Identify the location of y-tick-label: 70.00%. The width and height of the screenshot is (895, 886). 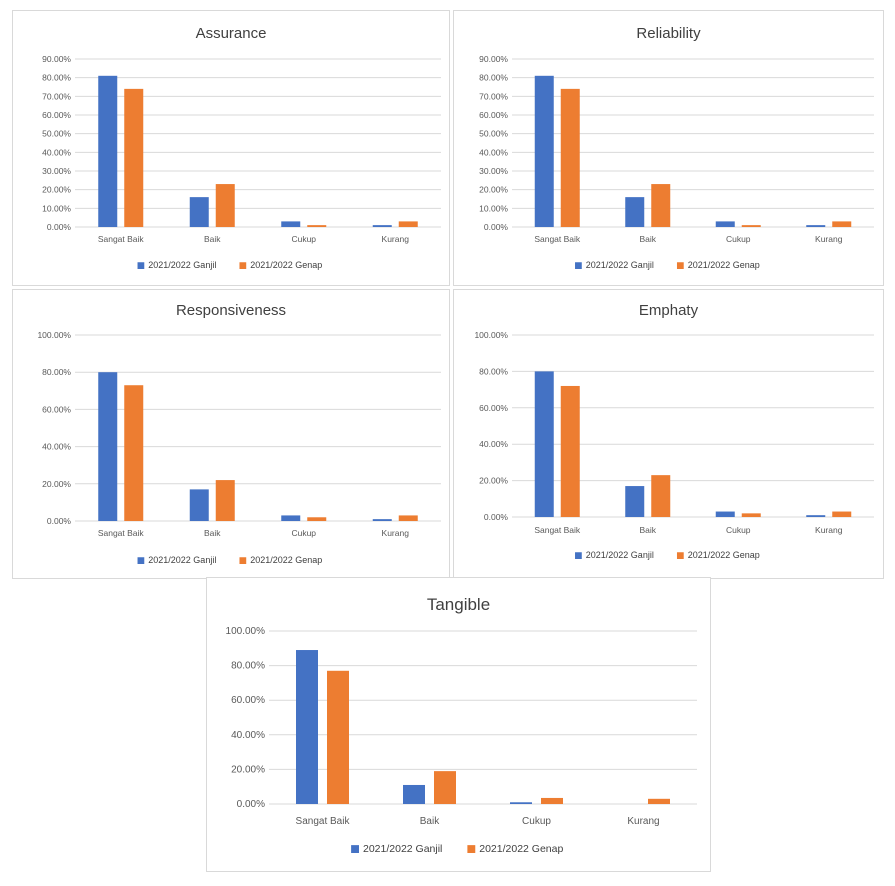
(56, 96).